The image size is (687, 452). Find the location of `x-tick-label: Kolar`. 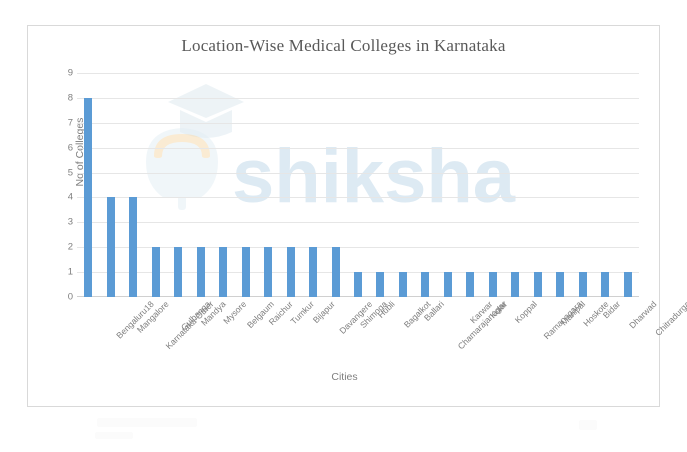

x-tick-label: Kolar is located at coordinates (499, 310).